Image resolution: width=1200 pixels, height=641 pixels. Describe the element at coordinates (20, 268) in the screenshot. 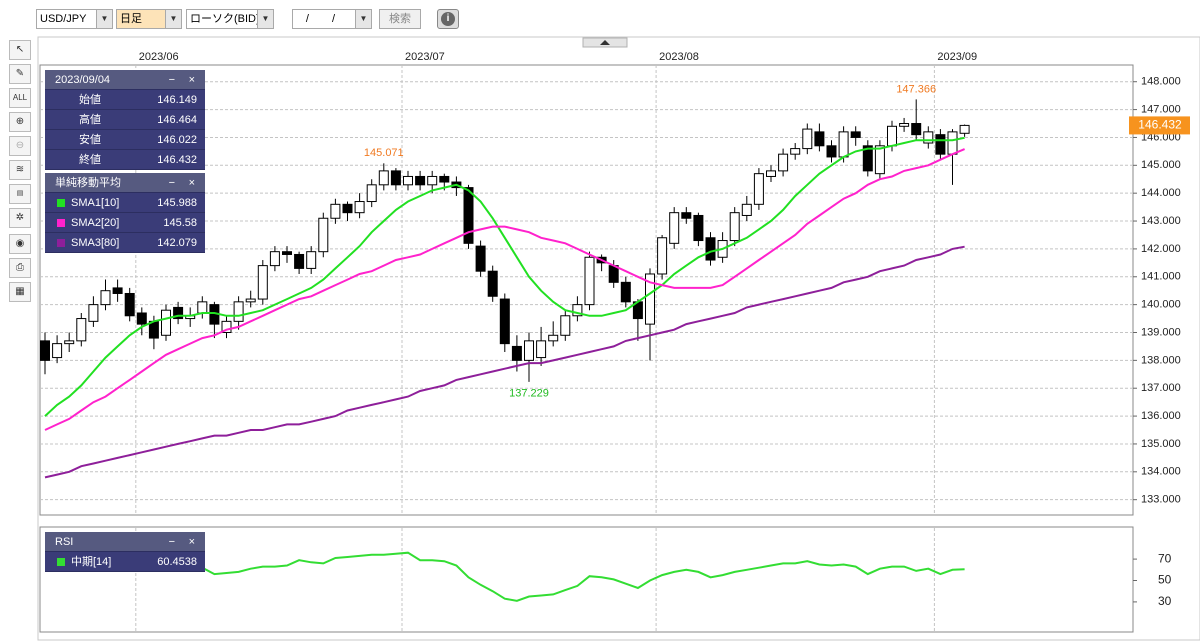

I see `tool-print: ⎙` at that location.